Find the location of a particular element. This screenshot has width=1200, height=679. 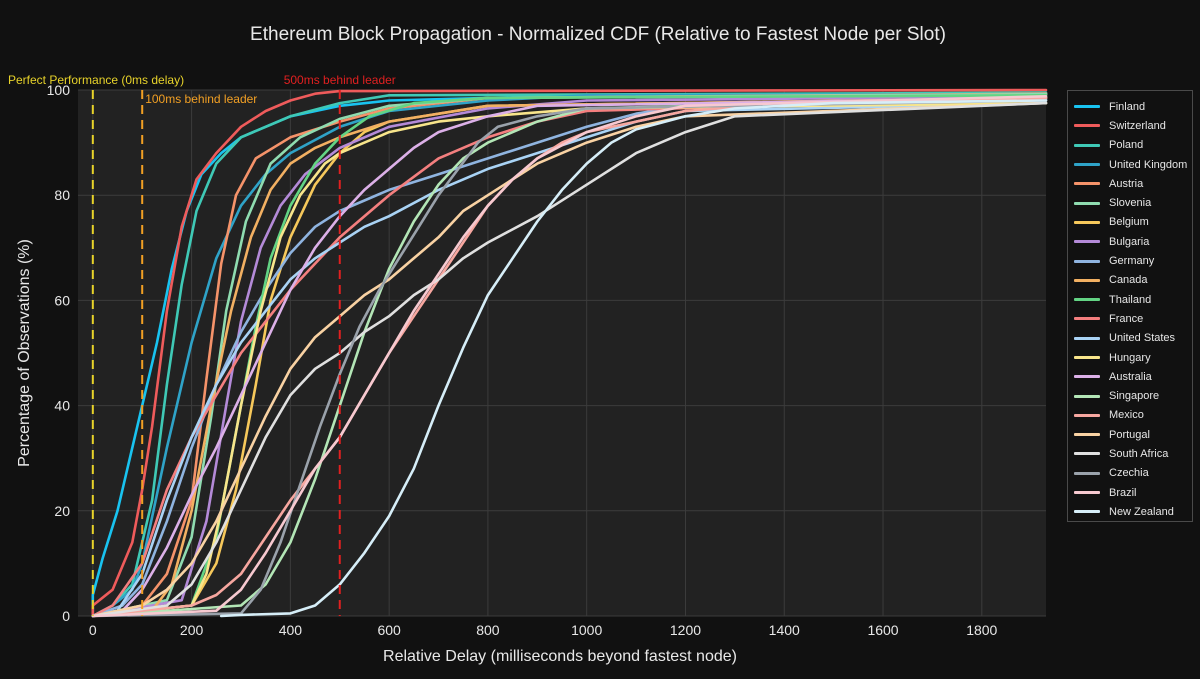

x-tick-label: 0 is located at coordinates (93, 630).